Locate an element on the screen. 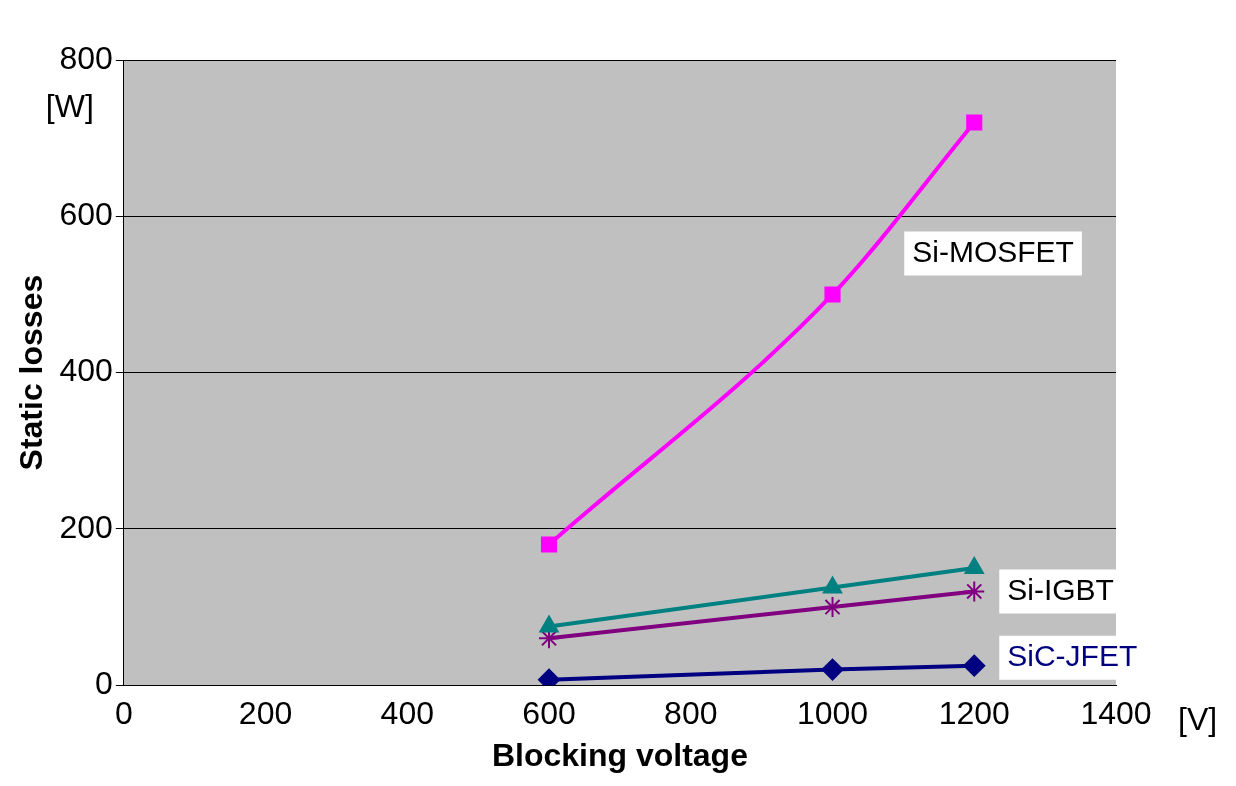  y-tick-label: 0 is located at coordinates (103, 683).